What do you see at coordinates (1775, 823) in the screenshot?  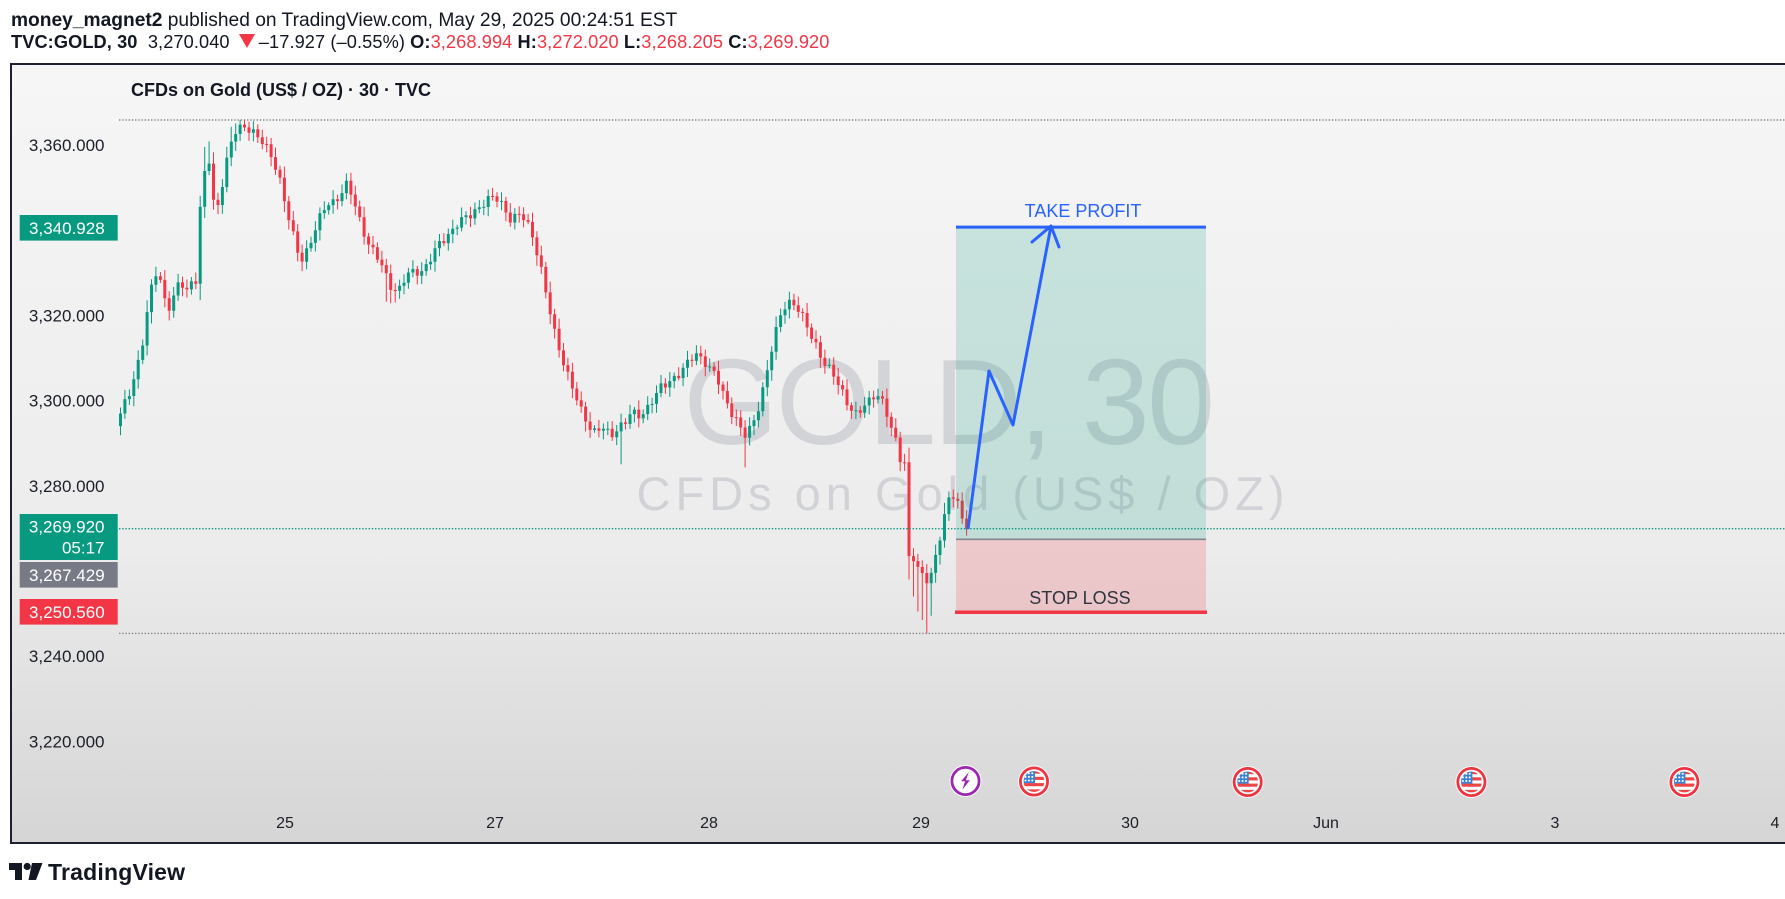 I see `svg-text: 4` at bounding box center [1775, 823].